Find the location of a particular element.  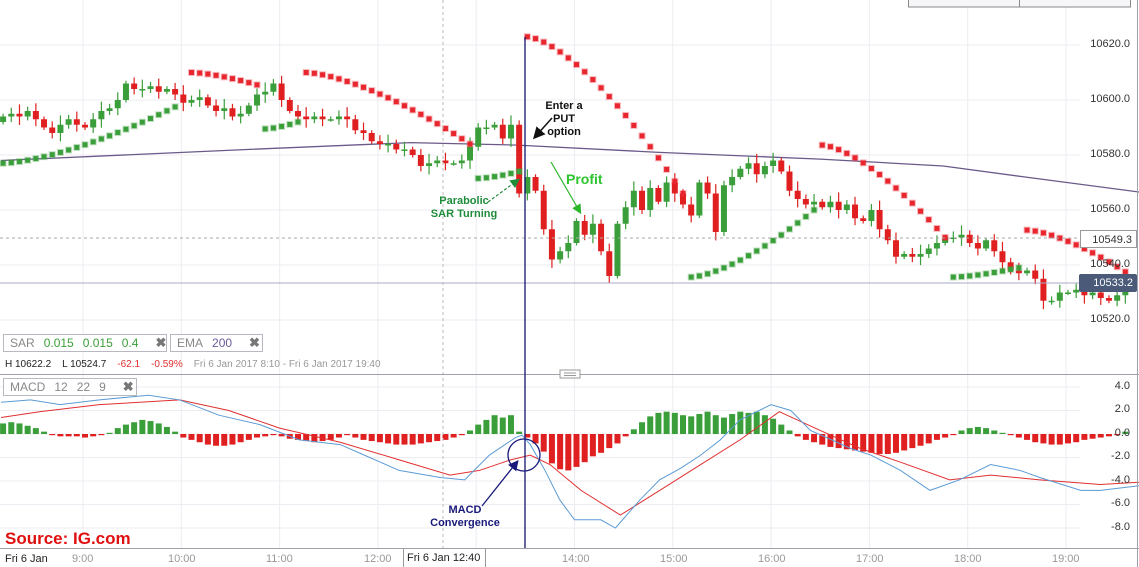

ema-label: EMA is located at coordinates (190, 343).